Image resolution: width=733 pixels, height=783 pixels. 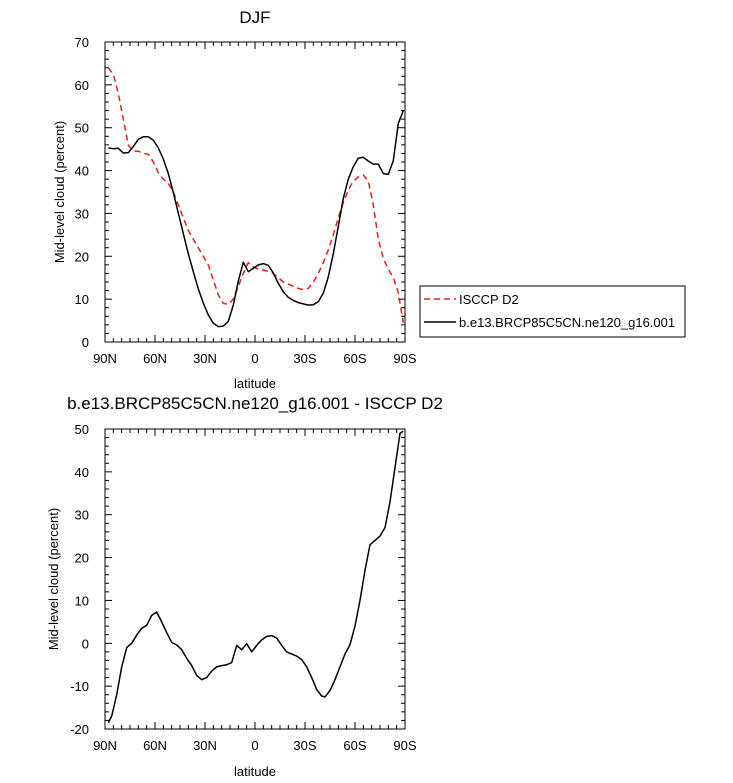 I want to click on bottom-chart-y-tick-label: -10, so click(x=79, y=686).